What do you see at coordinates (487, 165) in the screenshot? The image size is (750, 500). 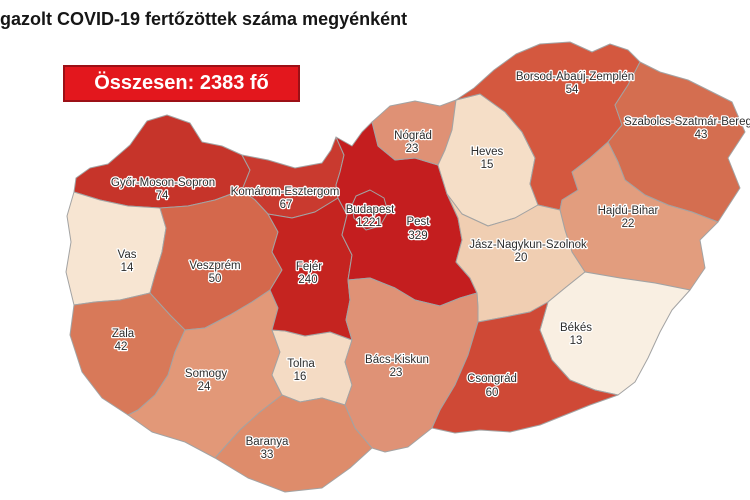 I see `county-value-heves: 15` at bounding box center [487, 165].